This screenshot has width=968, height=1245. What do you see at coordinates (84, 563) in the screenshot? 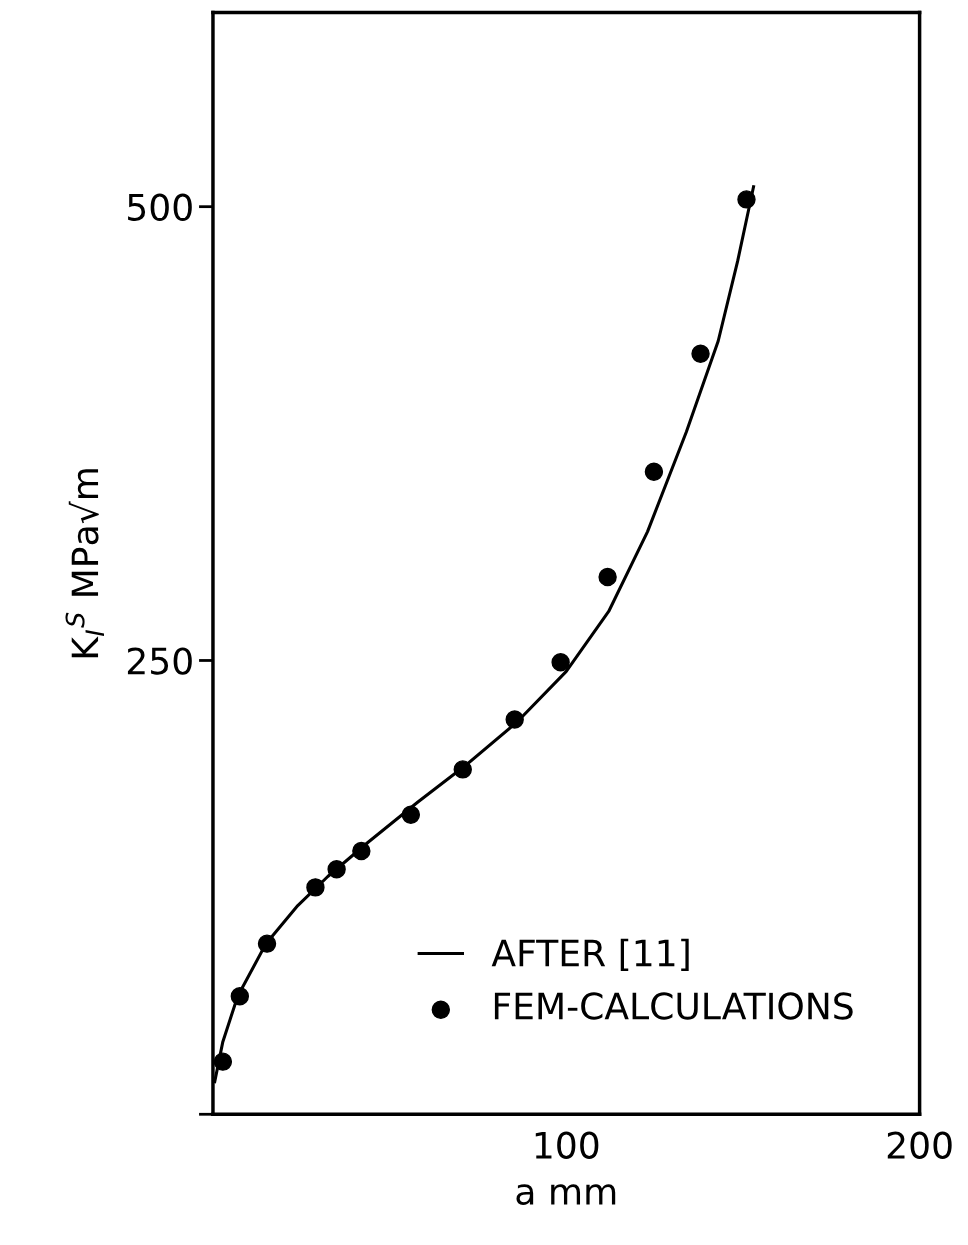
I see `y-axis-title: K$_{I}$$^{S}$ MPa√m` at bounding box center [84, 563].